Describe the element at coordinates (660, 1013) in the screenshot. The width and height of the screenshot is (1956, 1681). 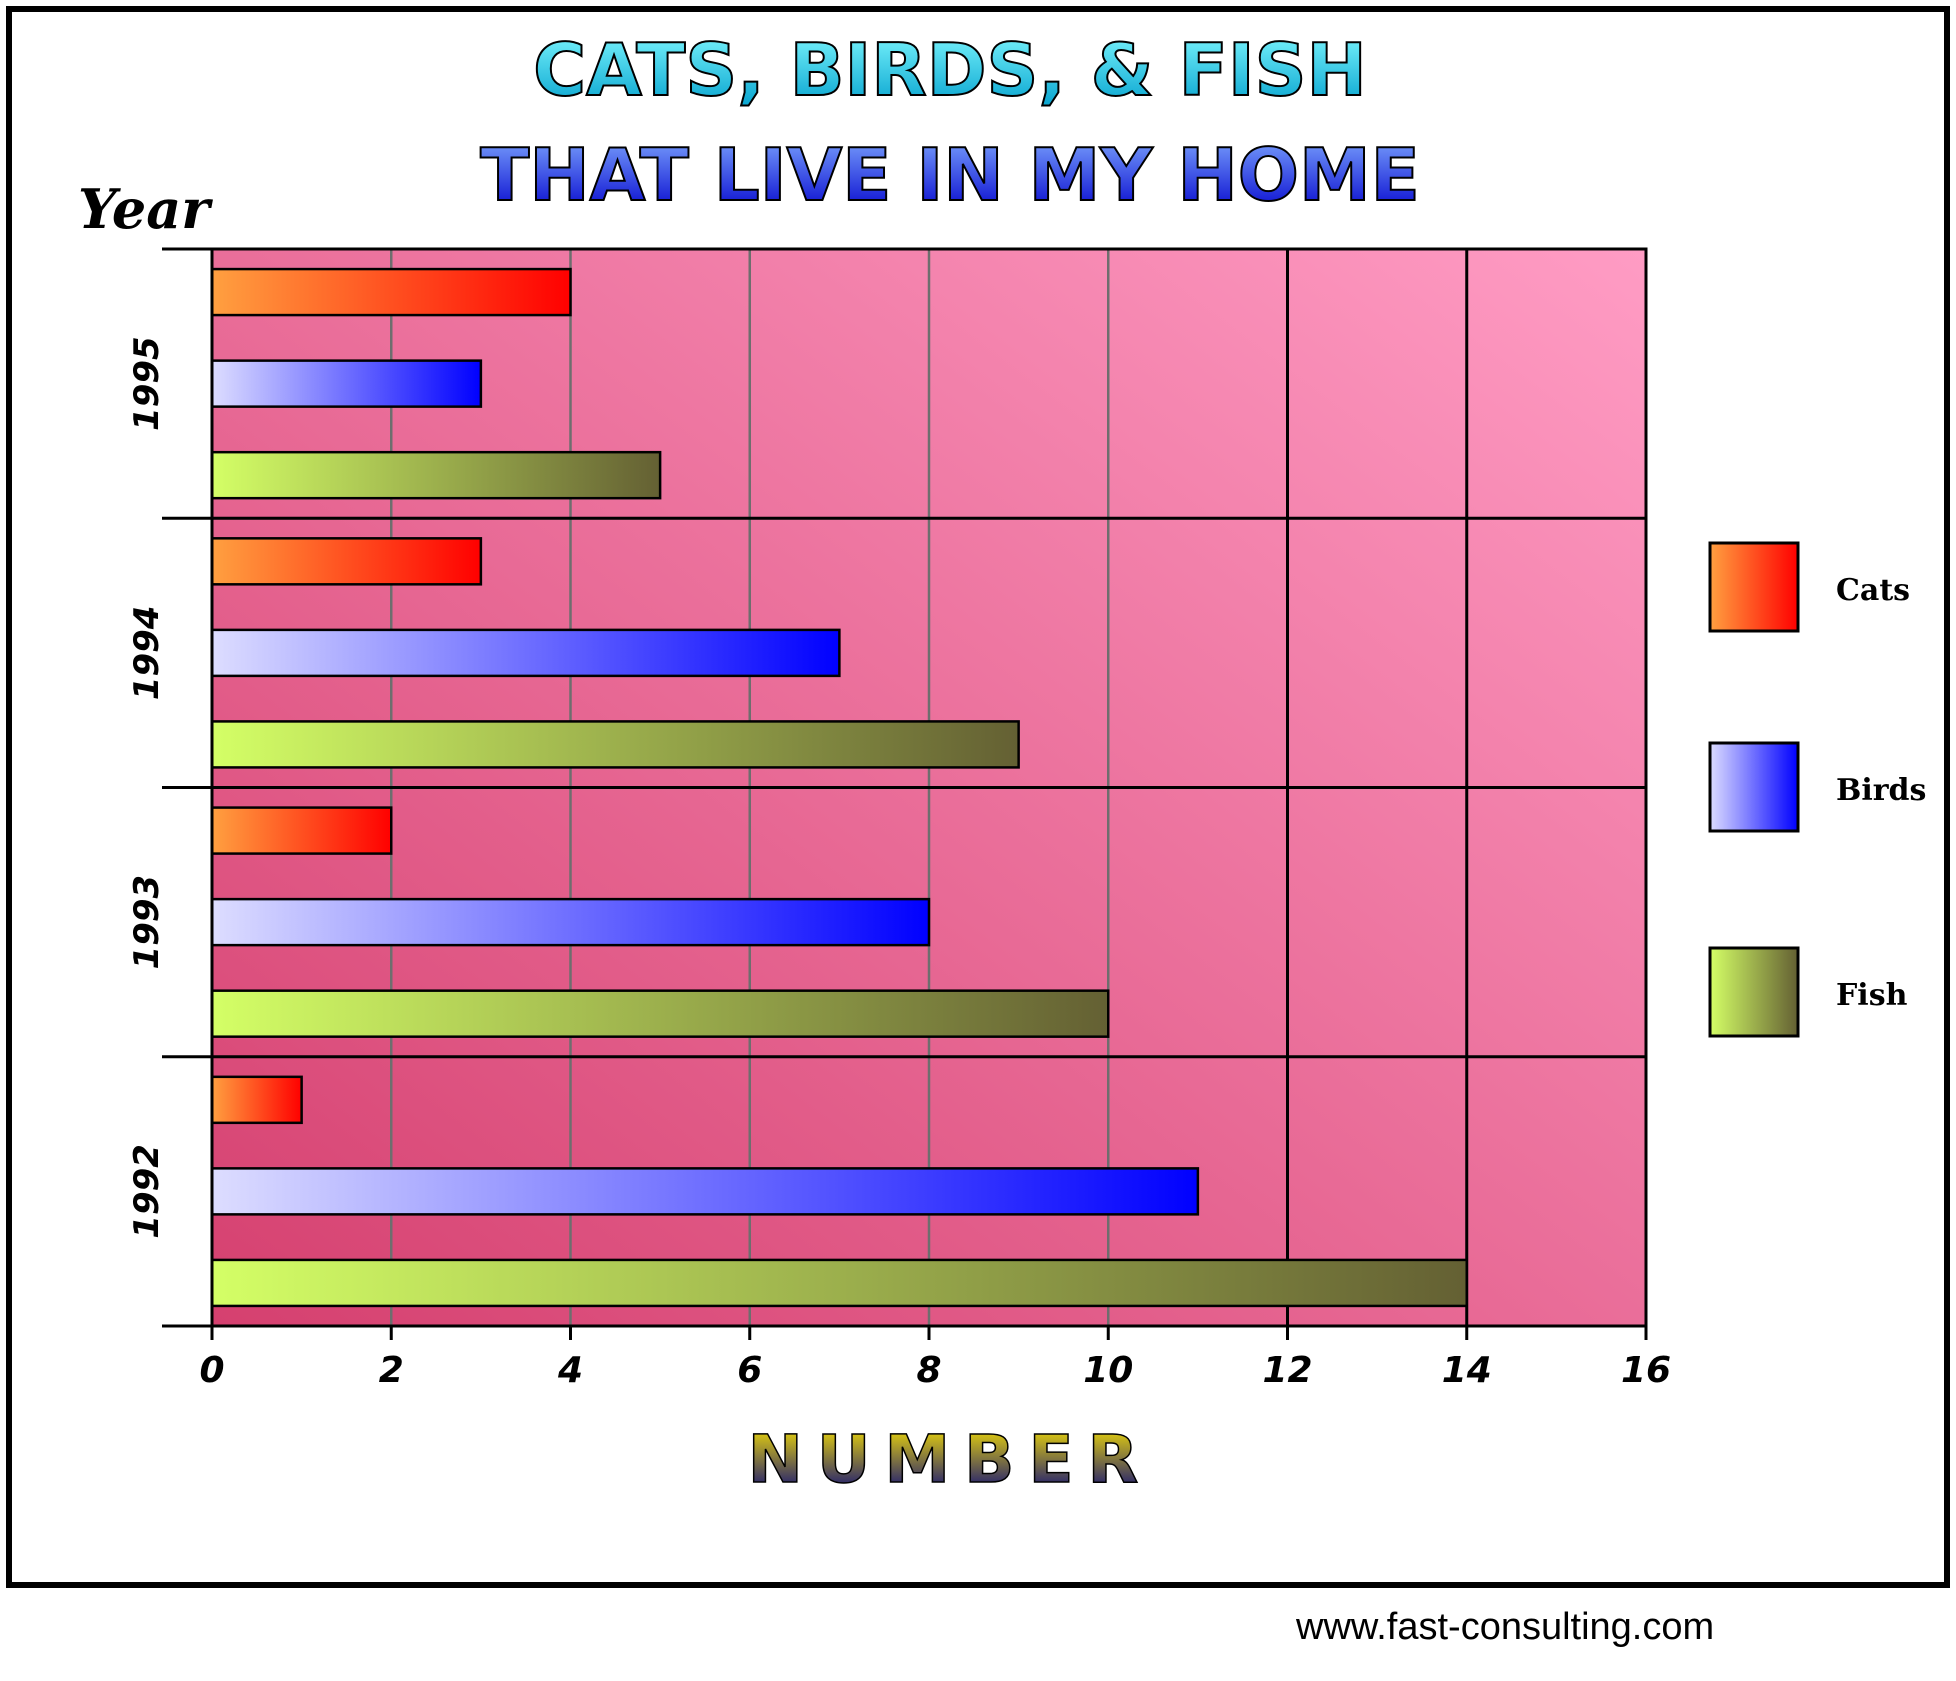
I see `bar-fish-1993` at that location.